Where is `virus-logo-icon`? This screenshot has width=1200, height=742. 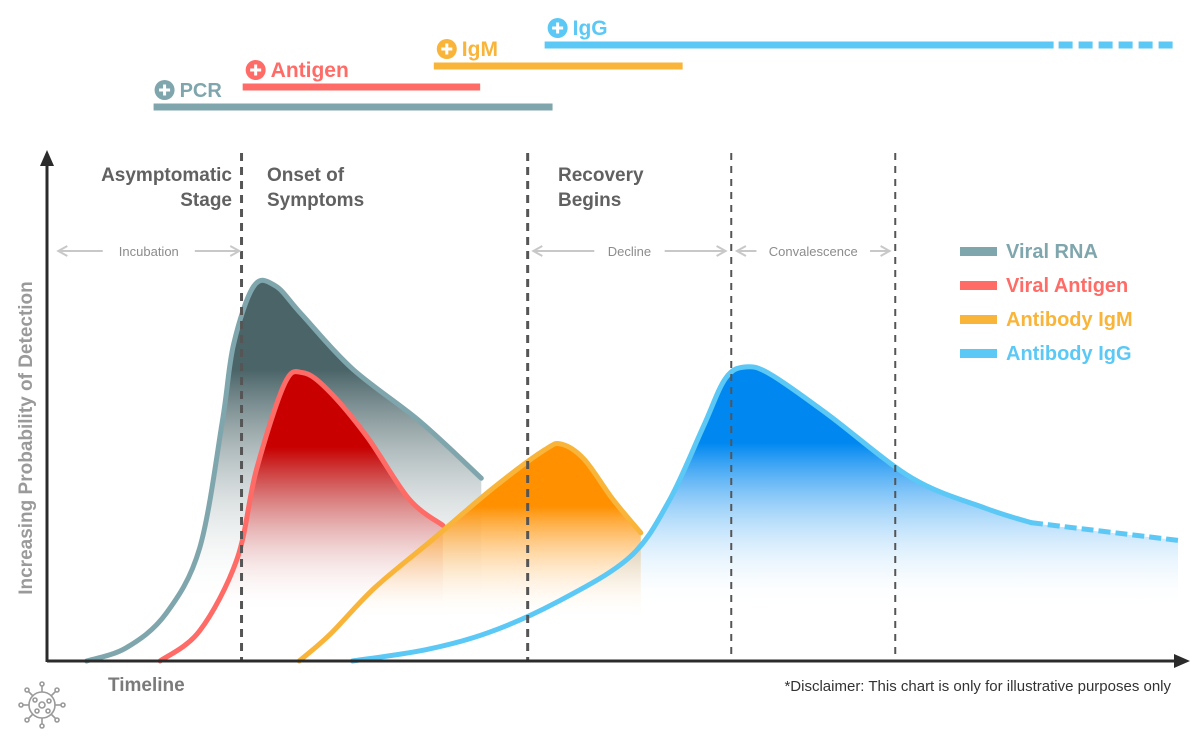 virus-logo-icon is located at coordinates (42, 705).